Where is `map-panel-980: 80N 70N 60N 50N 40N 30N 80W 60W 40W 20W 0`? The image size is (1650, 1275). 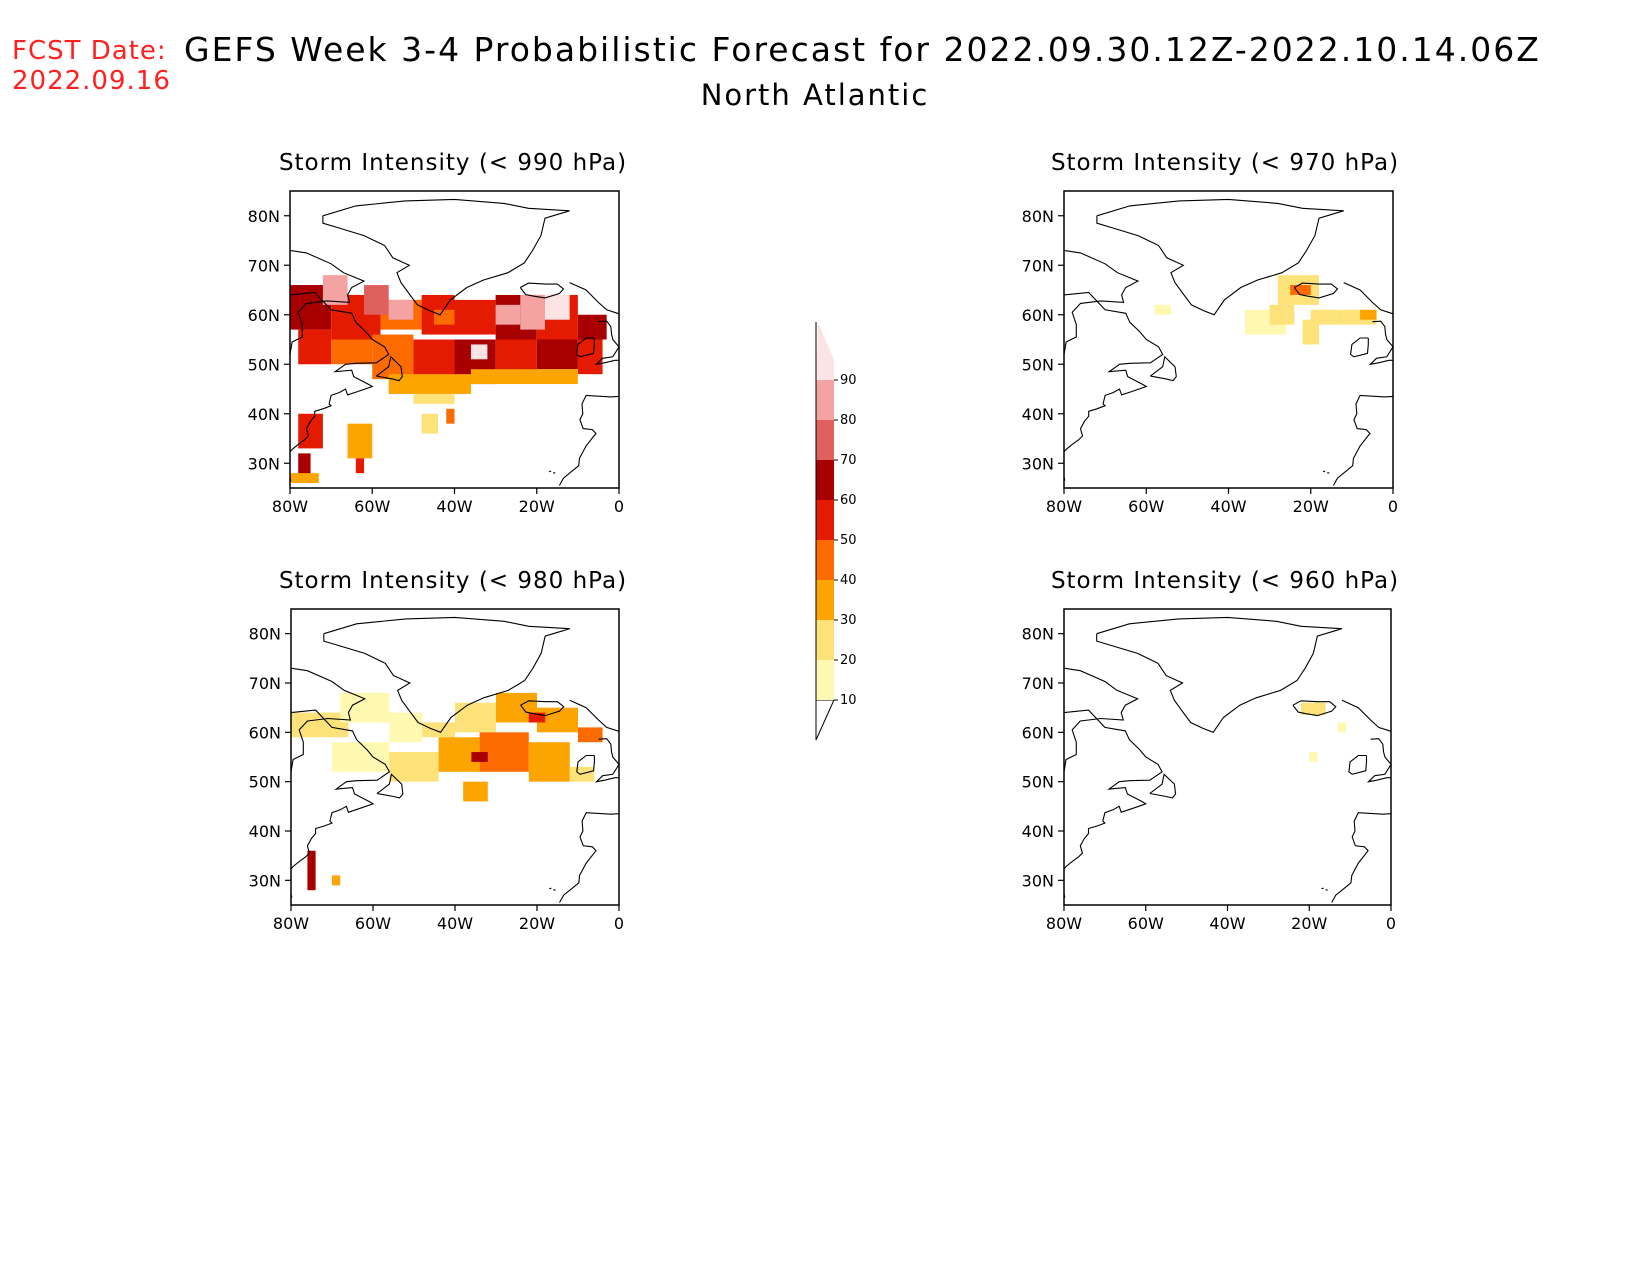 map-panel-980: 80N 70N 60N 50N 40N 30N 80W 60W 40W 20W 0 is located at coordinates (436, 770).